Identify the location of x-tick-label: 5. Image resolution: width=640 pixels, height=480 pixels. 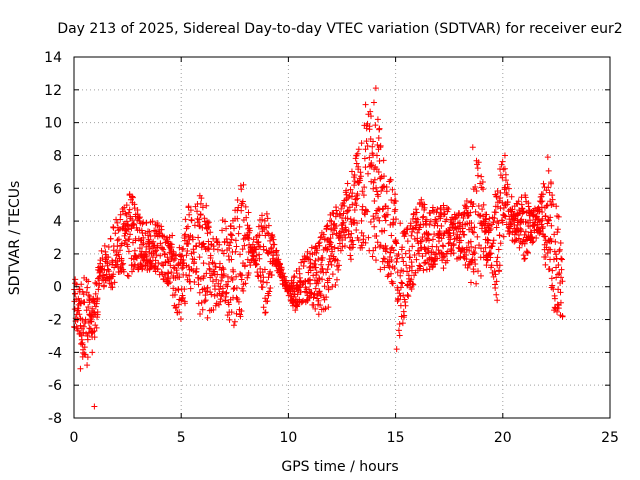
(181, 438).